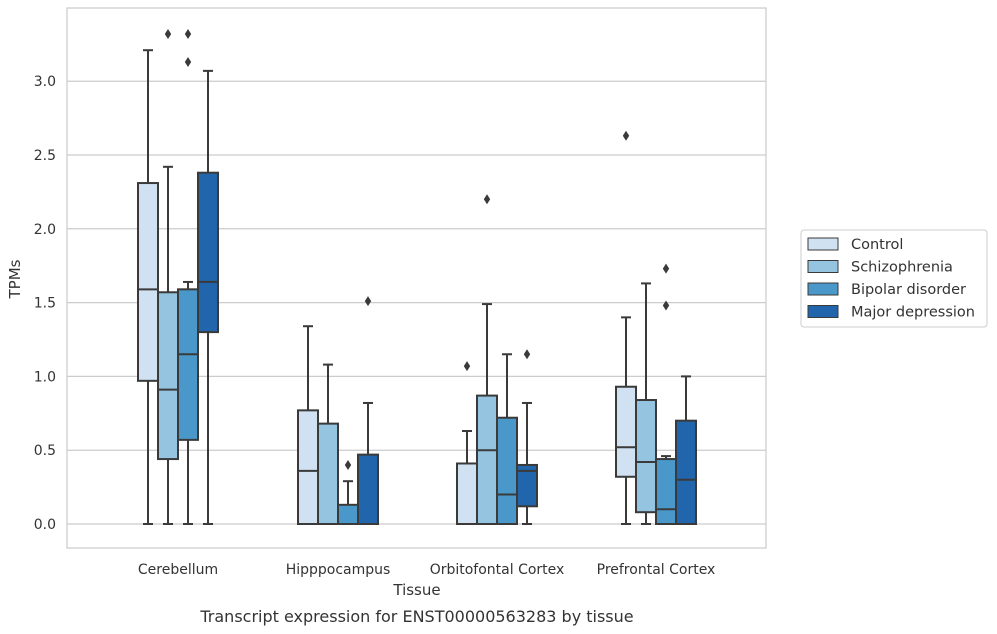 This screenshot has width=997, height=634. What do you see at coordinates (416, 590) in the screenshot?
I see `x-axis-label: Tissue` at bounding box center [416, 590].